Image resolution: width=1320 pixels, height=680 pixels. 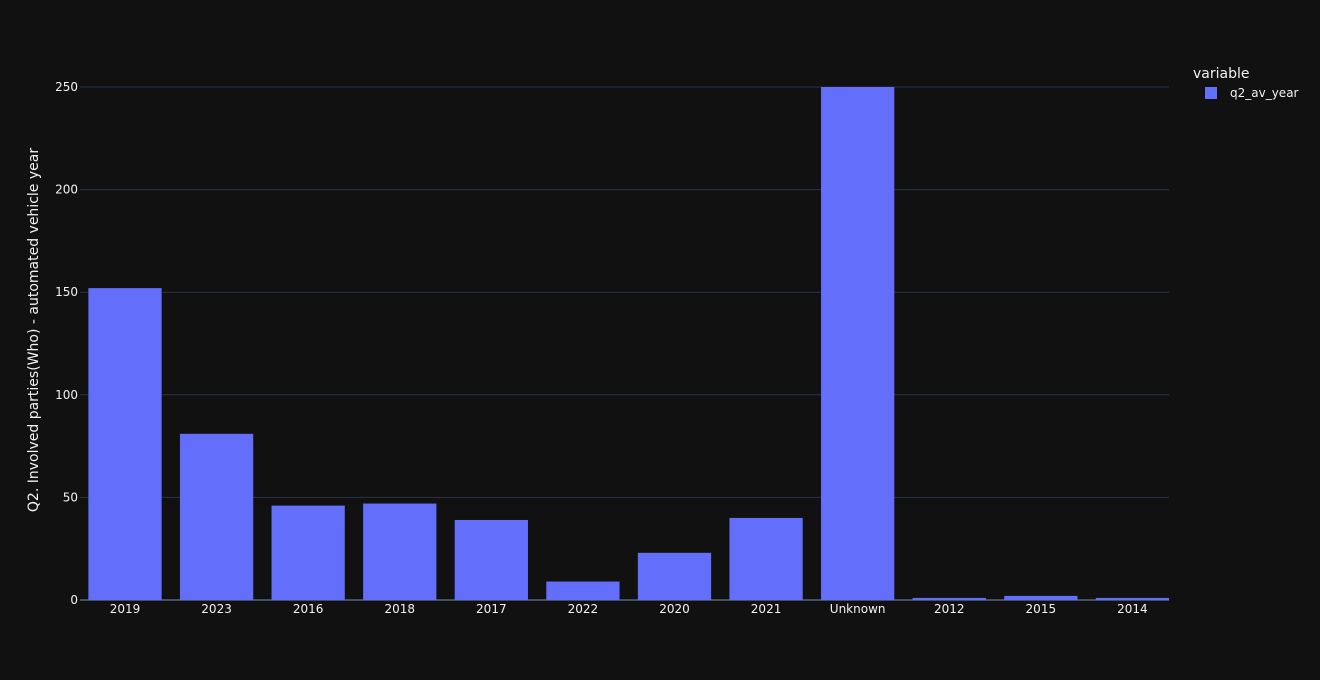 What do you see at coordinates (583, 590) in the screenshot?
I see `bar-2022` at bounding box center [583, 590].